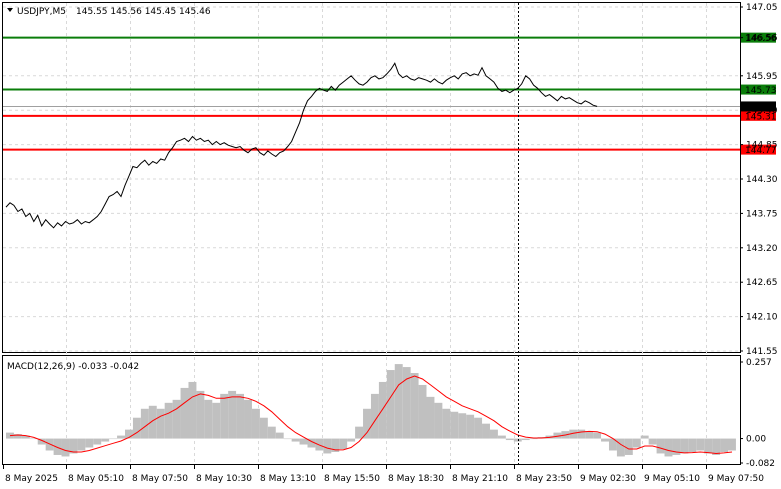  Describe the element at coordinates (352, 479) in the screenshot. I see `time-label: 8 May 15:50` at that location.